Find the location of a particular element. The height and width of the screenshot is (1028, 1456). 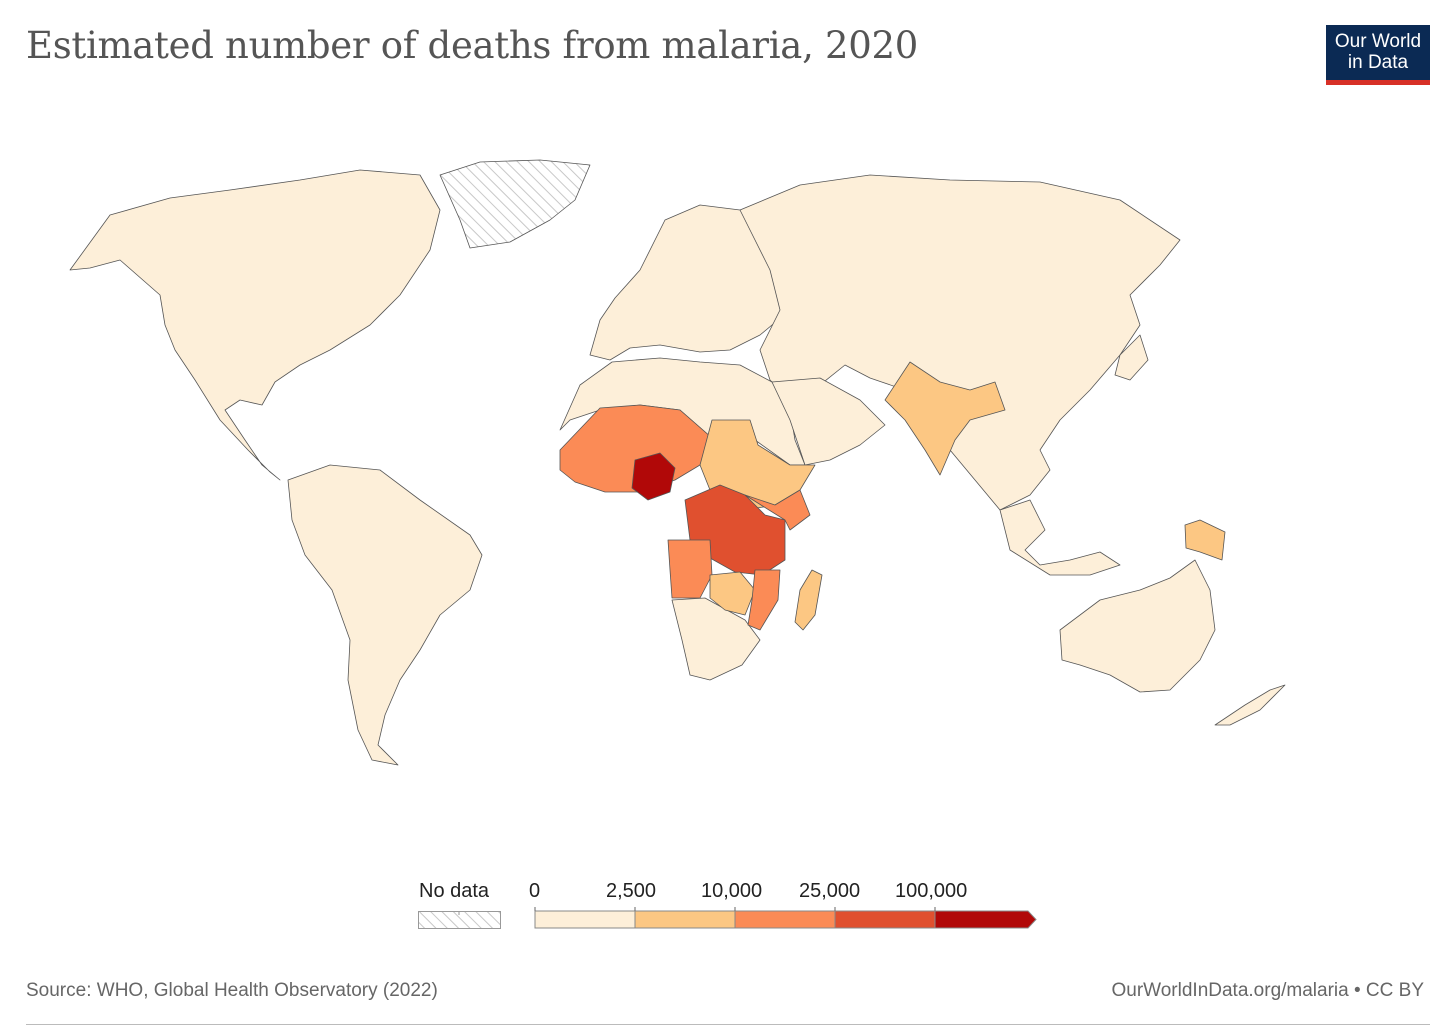

region-north-america is located at coordinates (255, 325).